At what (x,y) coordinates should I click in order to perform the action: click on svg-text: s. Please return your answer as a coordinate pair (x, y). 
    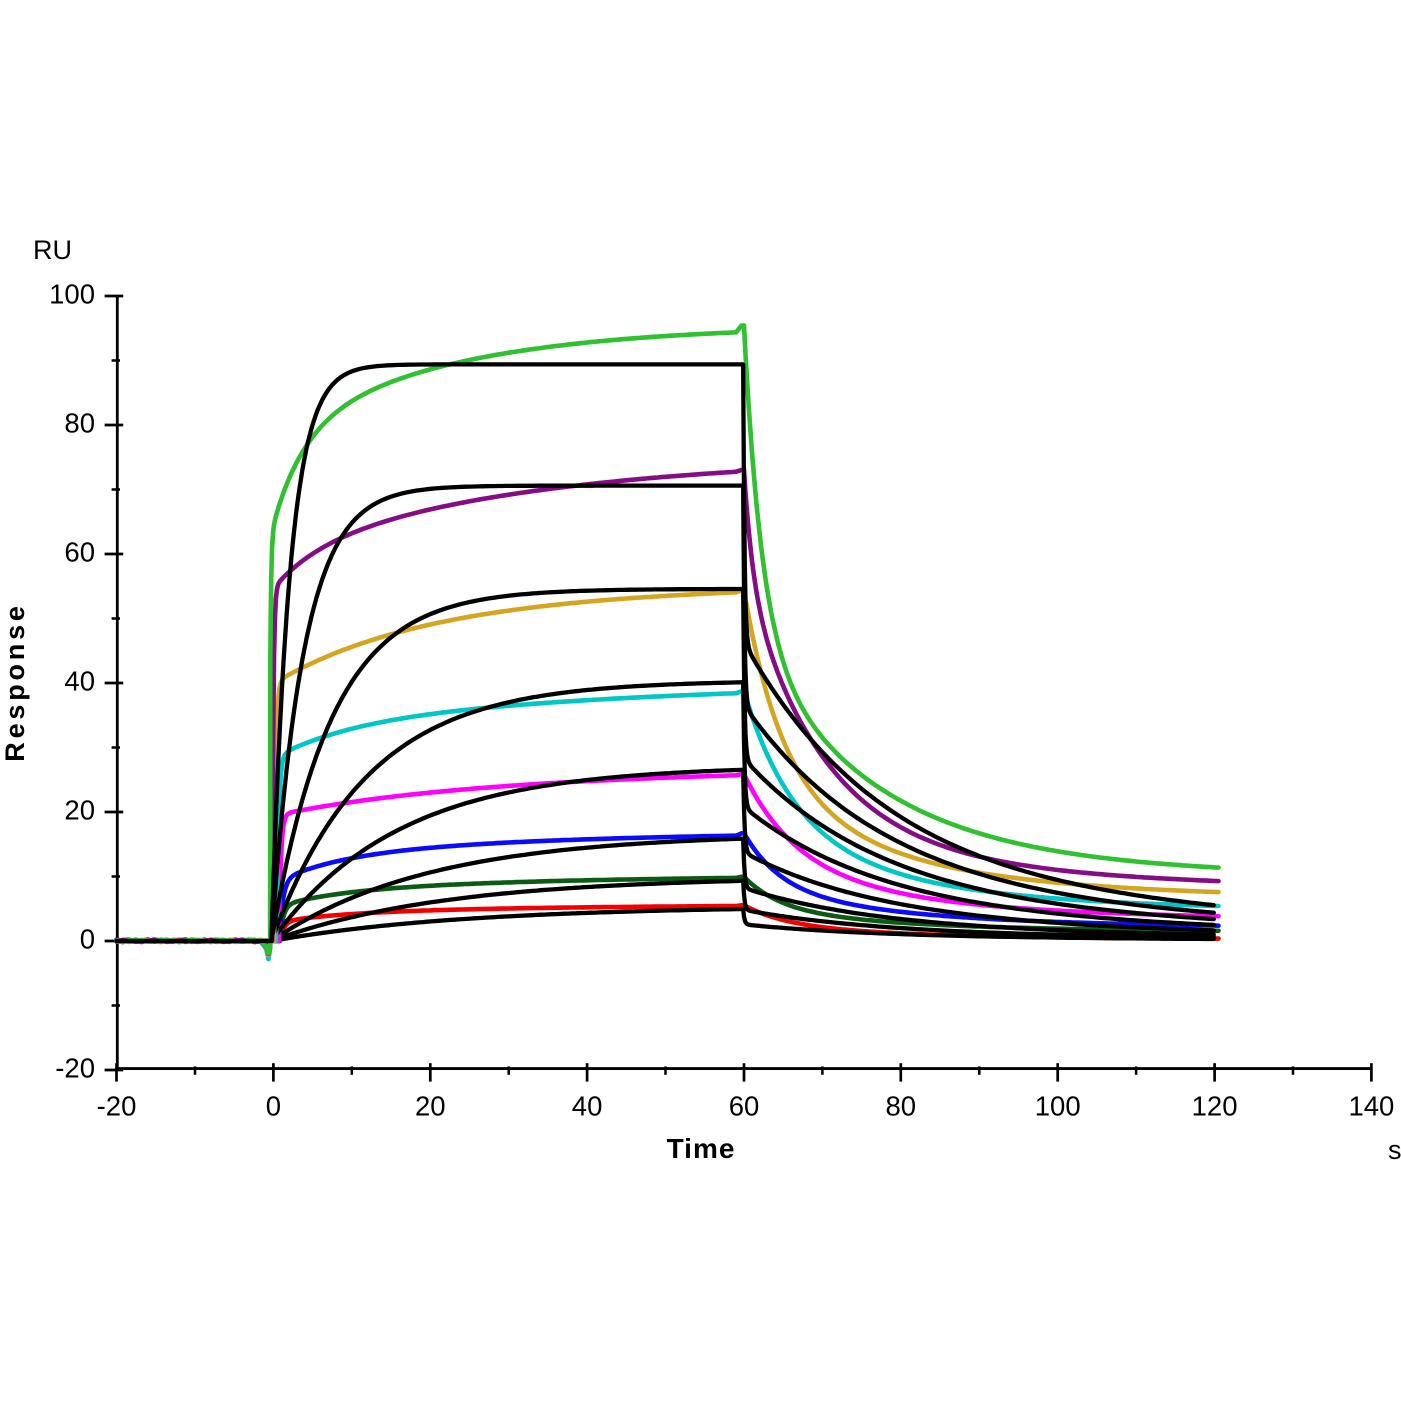
    Looking at the image, I should click on (1394, 1150).